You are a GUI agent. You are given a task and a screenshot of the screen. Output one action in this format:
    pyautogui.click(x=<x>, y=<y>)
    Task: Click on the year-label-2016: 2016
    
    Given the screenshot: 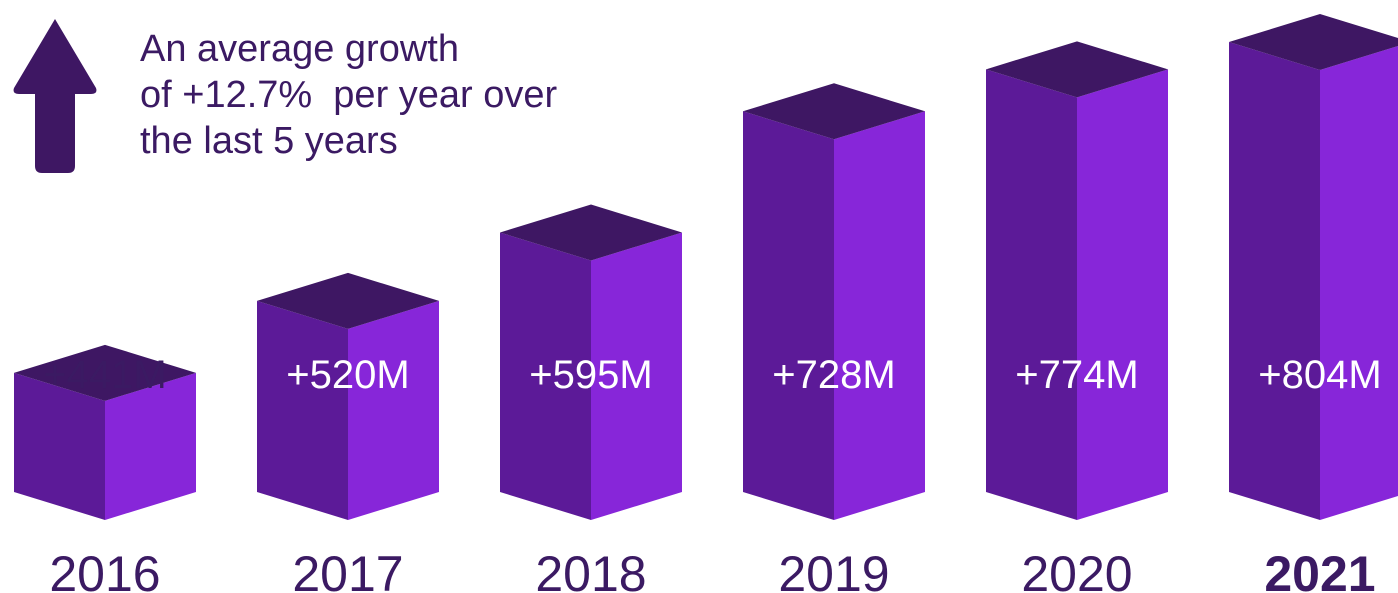 What is the action you would take?
    pyautogui.click(x=104, y=569)
    